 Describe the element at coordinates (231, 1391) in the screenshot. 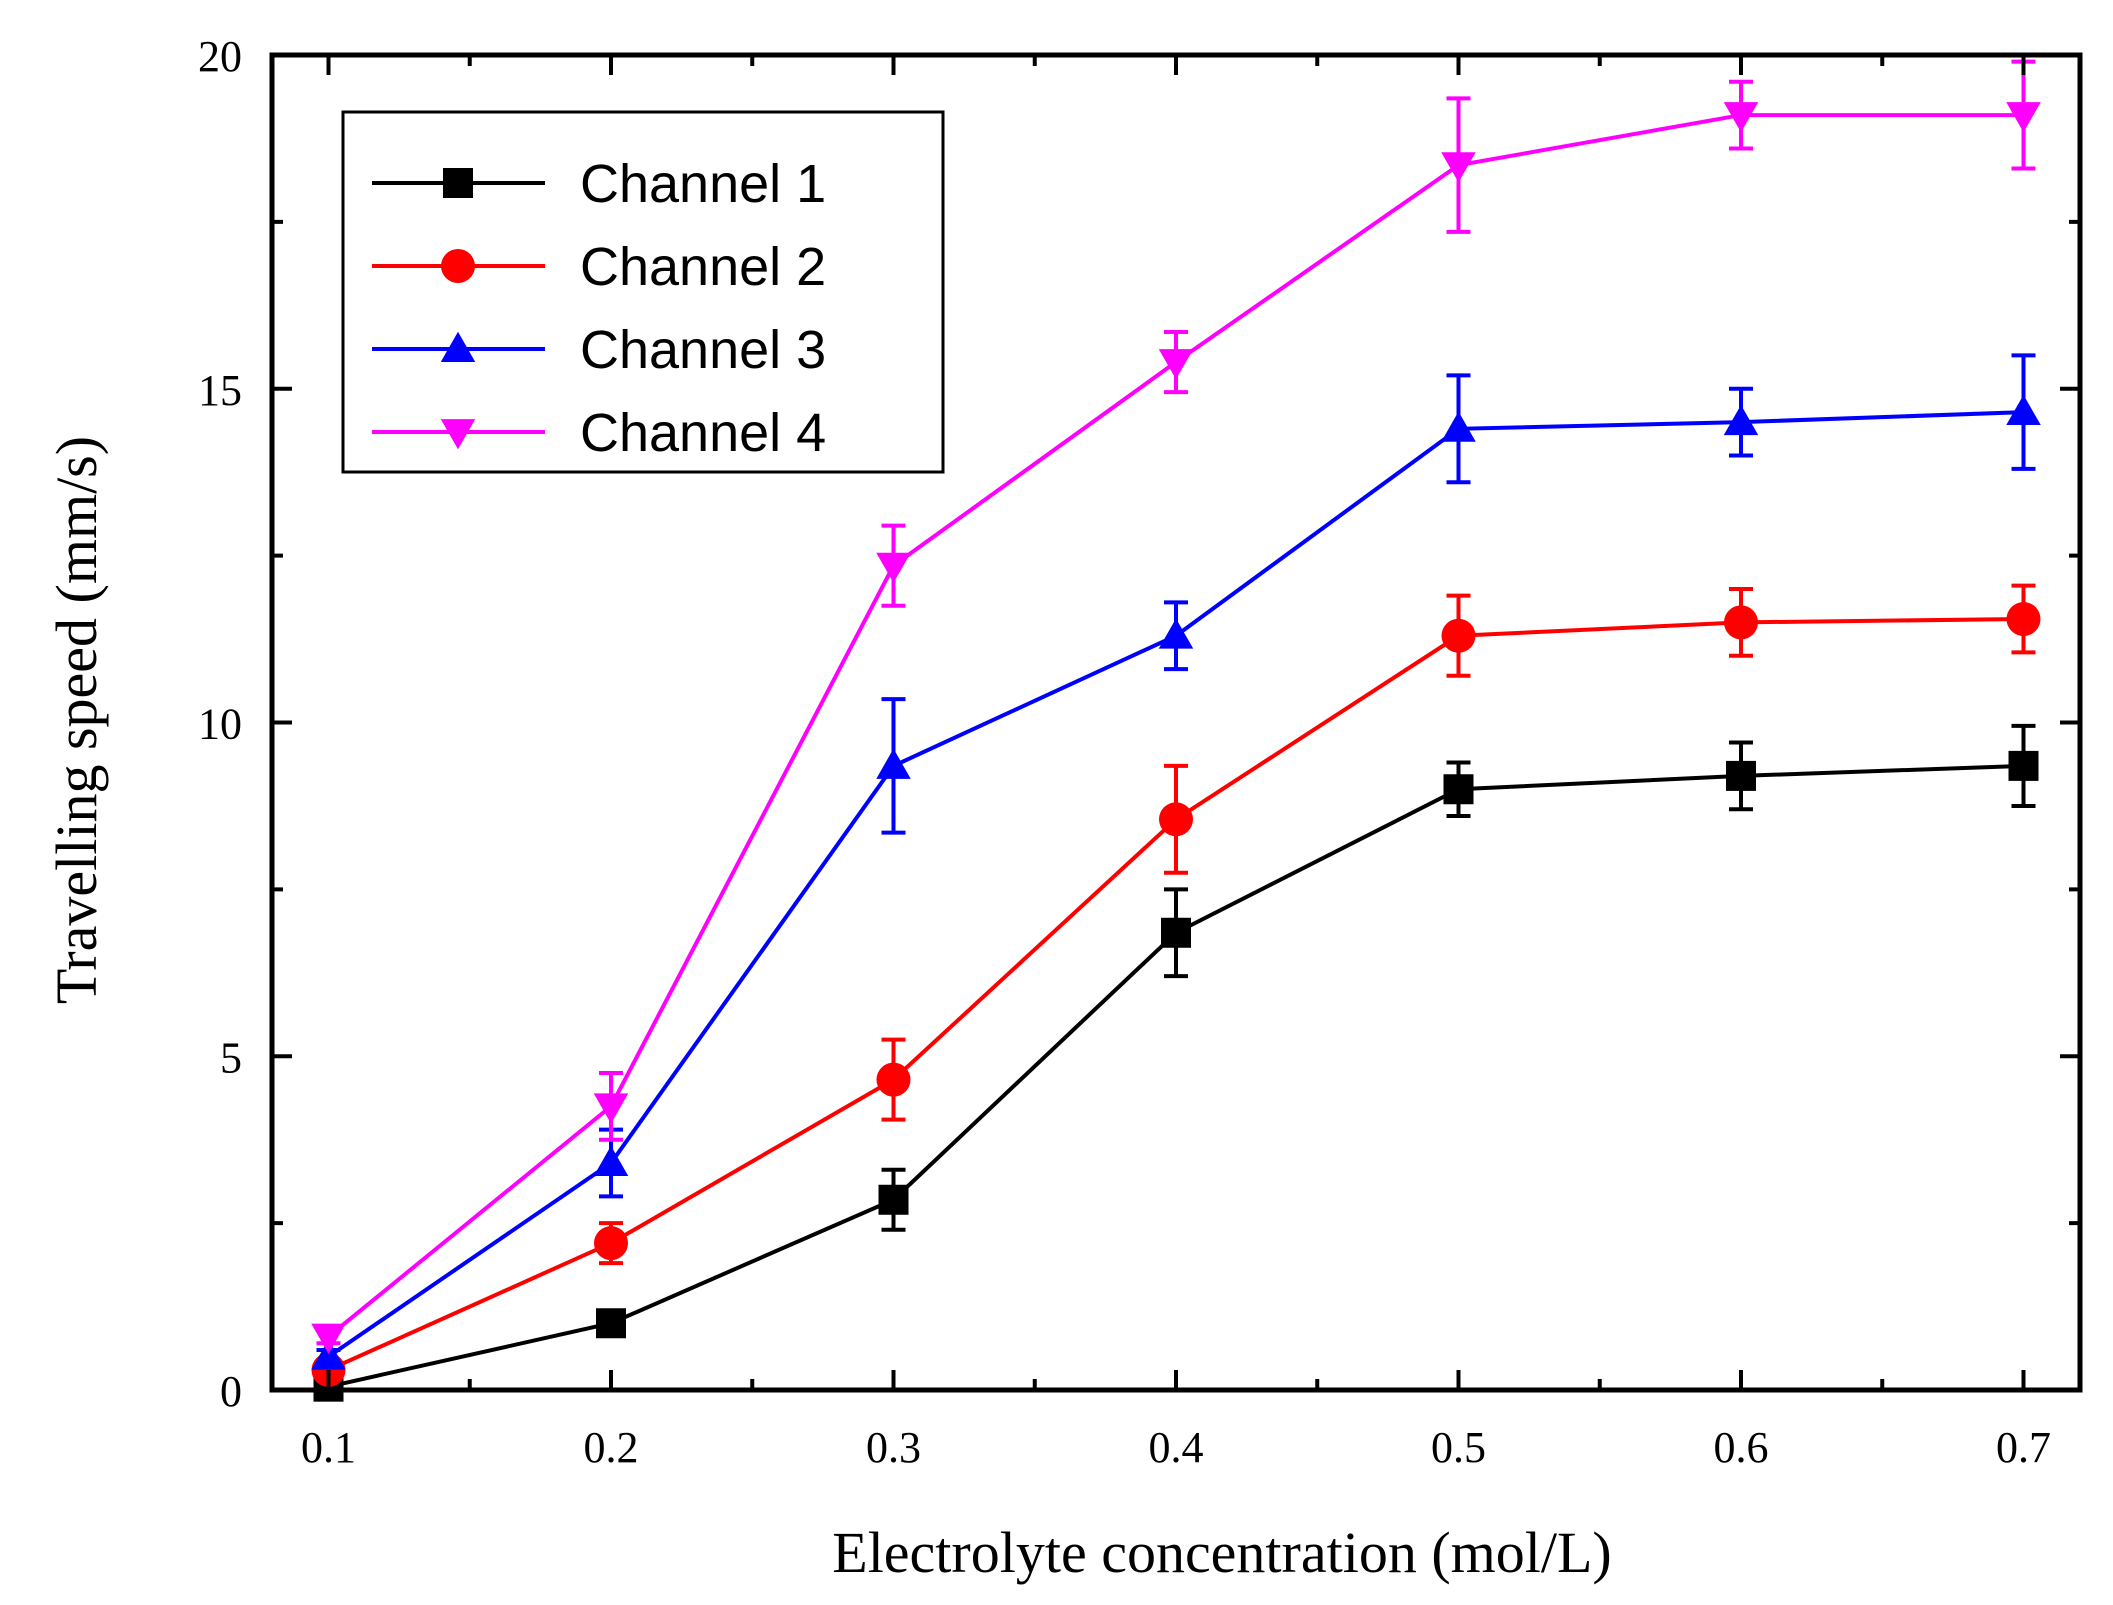

I see `y-tick-label: 0` at that location.